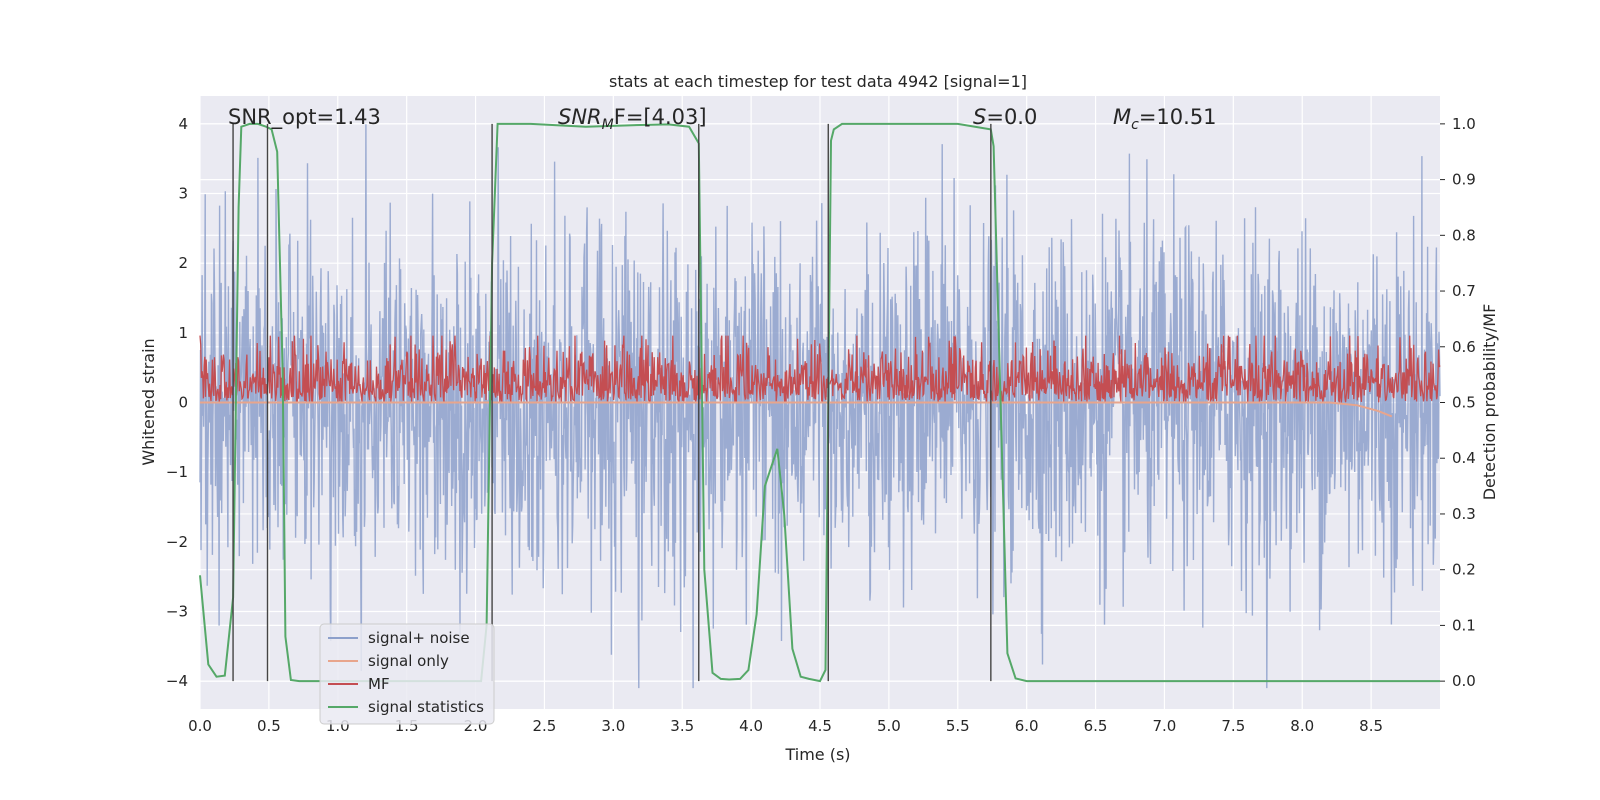  Describe the element at coordinates (1464, 347) in the screenshot. I see `y-tick-label-right: 0.6` at that location.